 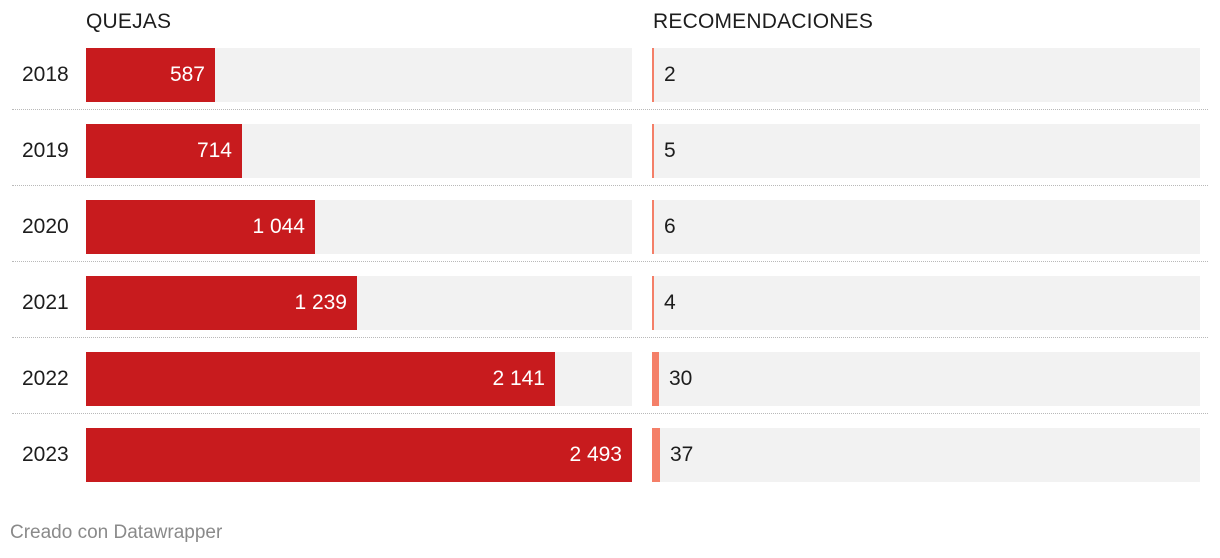 I want to click on chart-row: 2019 714 5, so click(x=610, y=148).